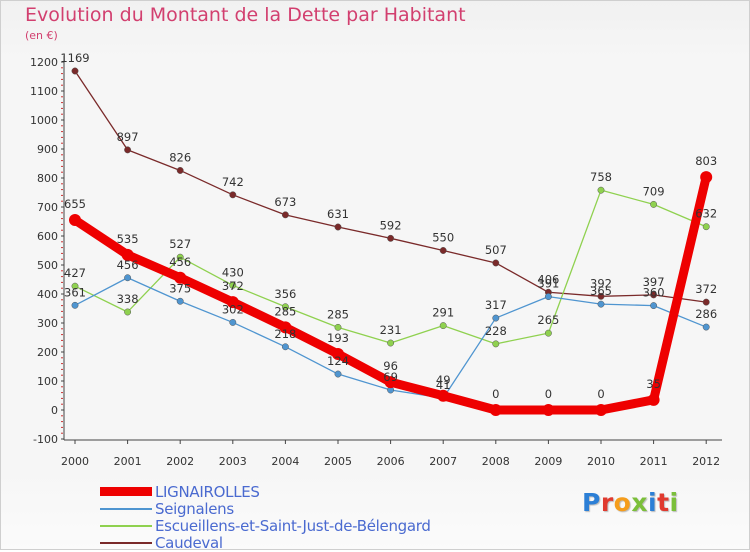 This screenshot has width=750, height=552. I want to click on data-label: 96, so click(390, 366).